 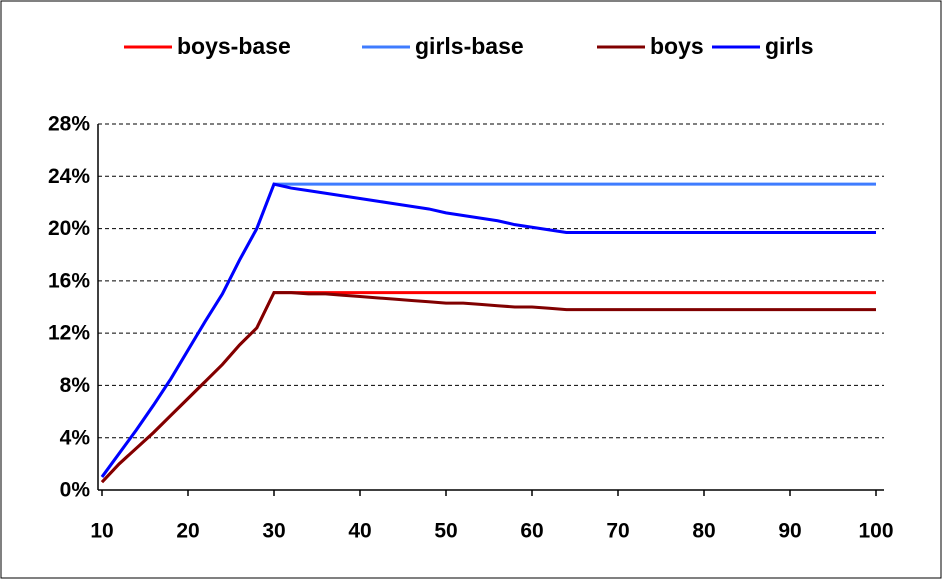 I want to click on legend-label: boys-base, so click(x=234, y=46).